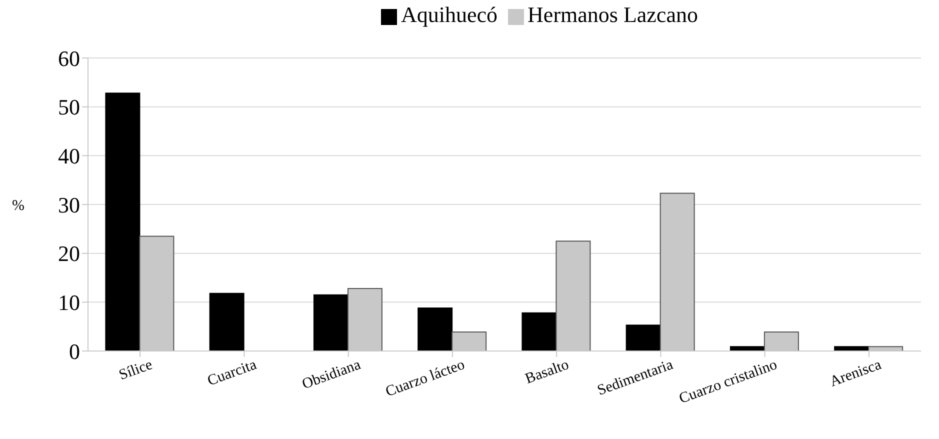 The image size is (939, 439). What do you see at coordinates (69, 253) in the screenshot?
I see `y-tick-label: 20` at bounding box center [69, 253].